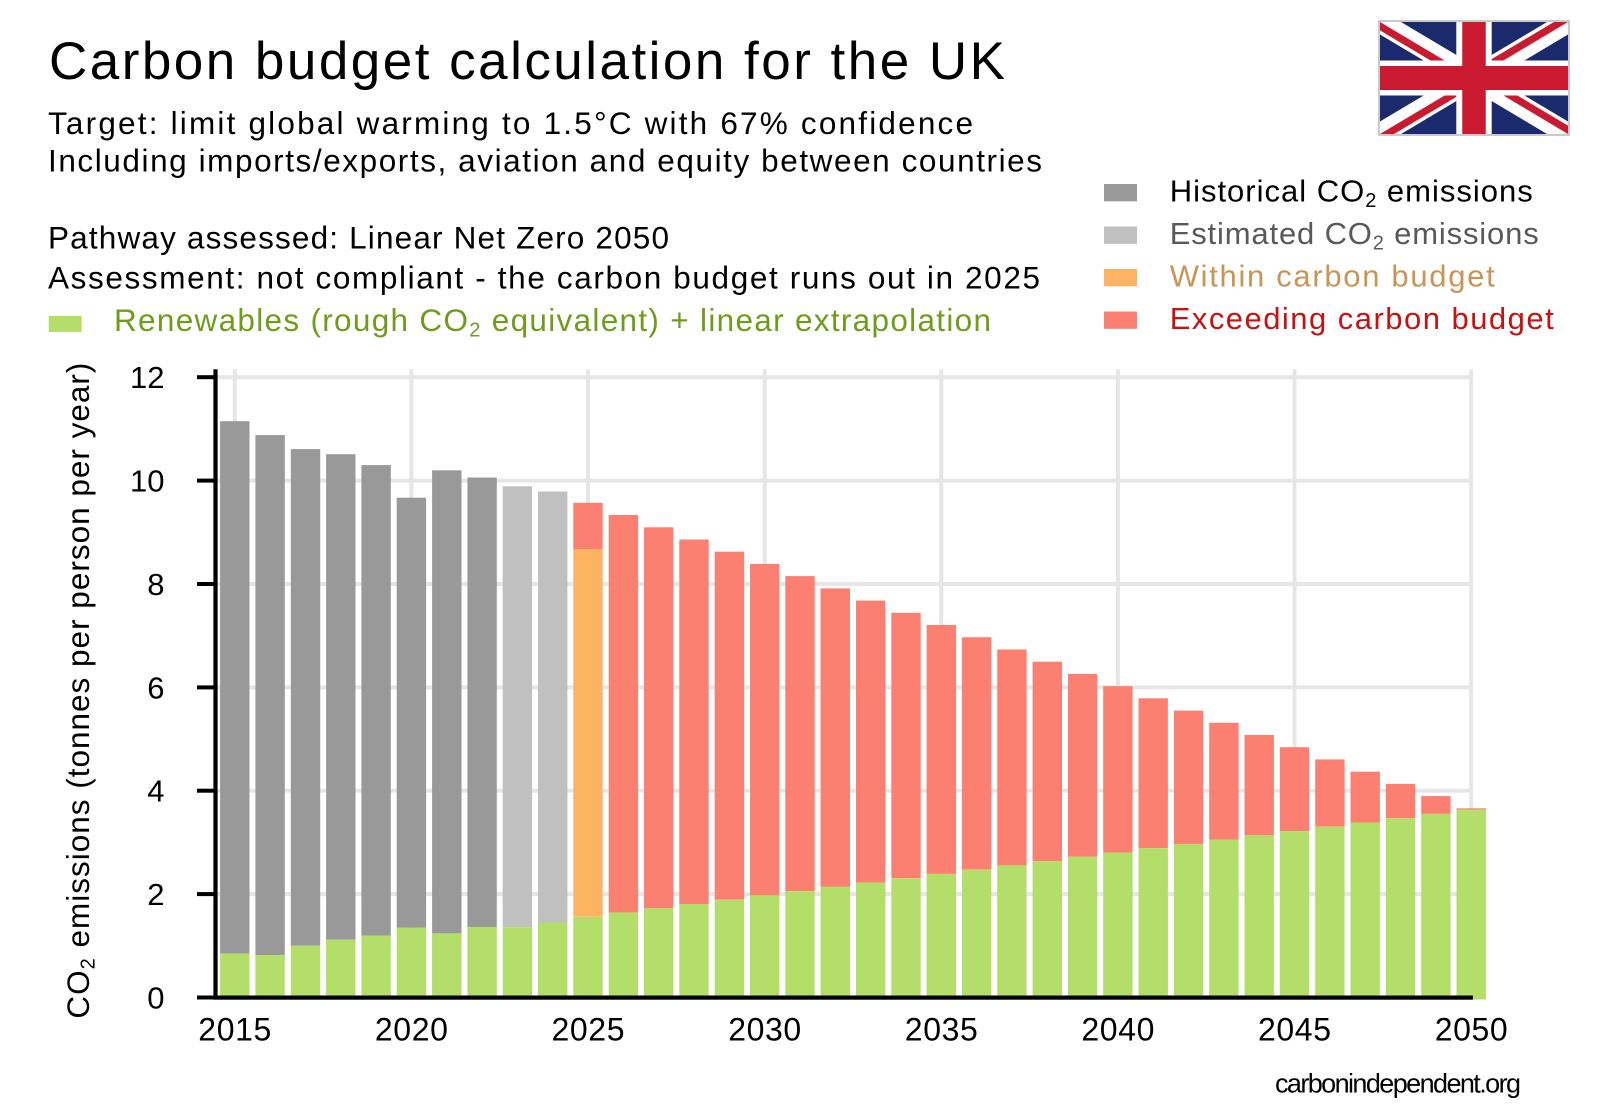  What do you see at coordinates (234, 1029) in the screenshot?
I see `svg-text: 2015` at bounding box center [234, 1029].